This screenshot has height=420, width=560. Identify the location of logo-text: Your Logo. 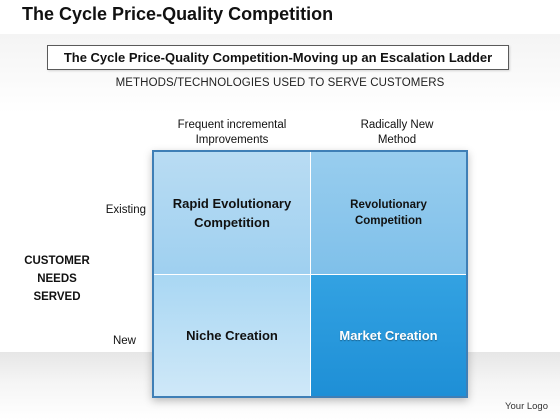
(526, 406).